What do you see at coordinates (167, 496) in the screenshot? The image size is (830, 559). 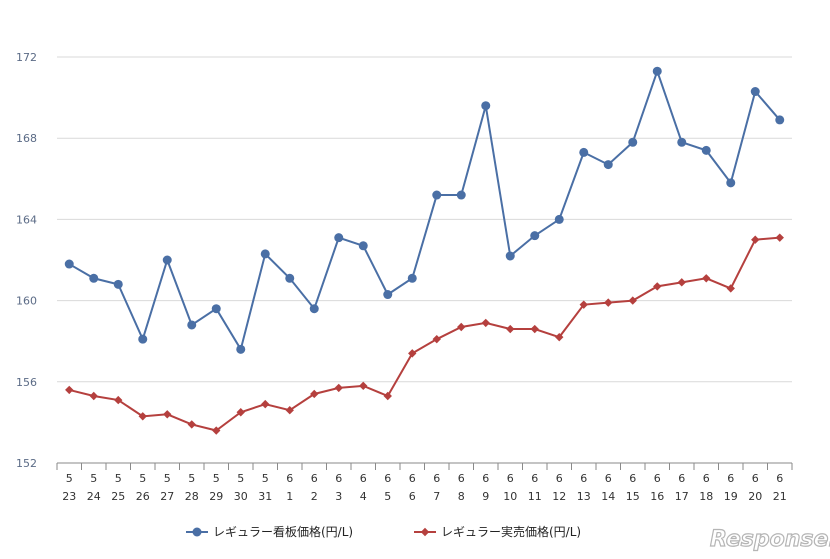 I see `x-tick-day: 27` at bounding box center [167, 496].